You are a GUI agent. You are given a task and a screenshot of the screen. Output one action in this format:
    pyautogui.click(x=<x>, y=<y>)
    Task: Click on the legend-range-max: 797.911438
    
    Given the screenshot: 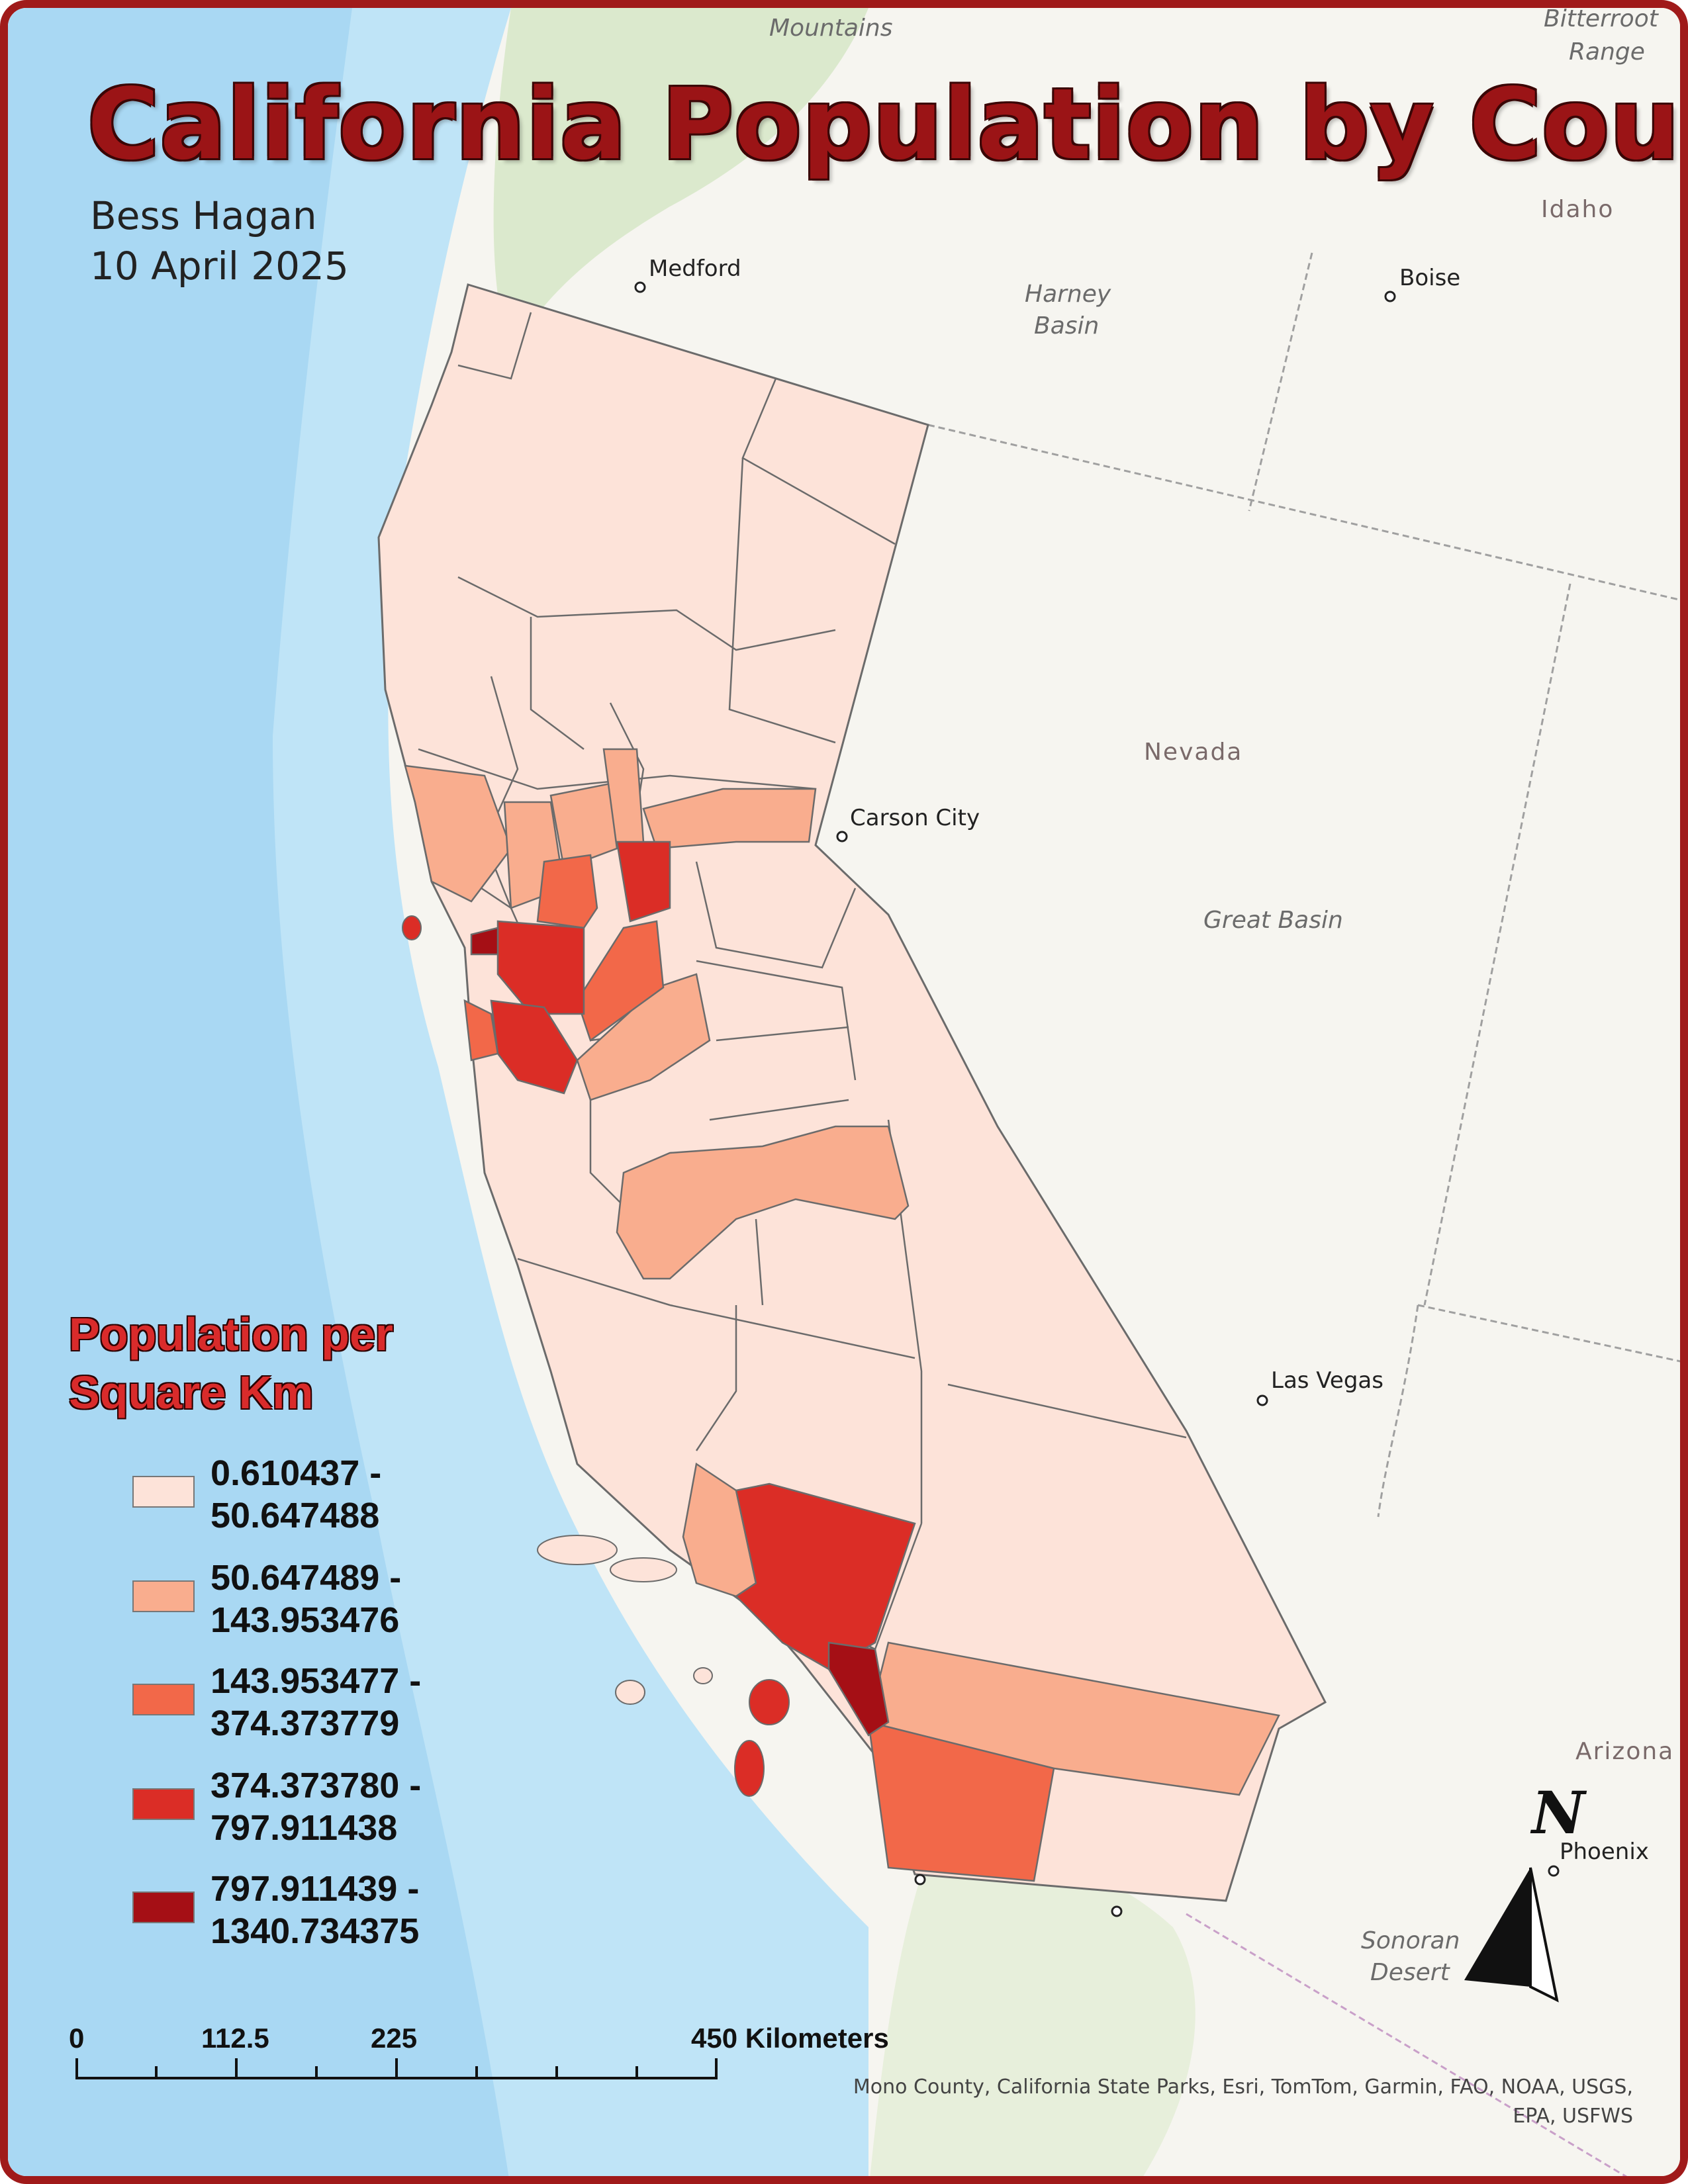 What is the action you would take?
    pyautogui.click(x=304, y=1828)
    